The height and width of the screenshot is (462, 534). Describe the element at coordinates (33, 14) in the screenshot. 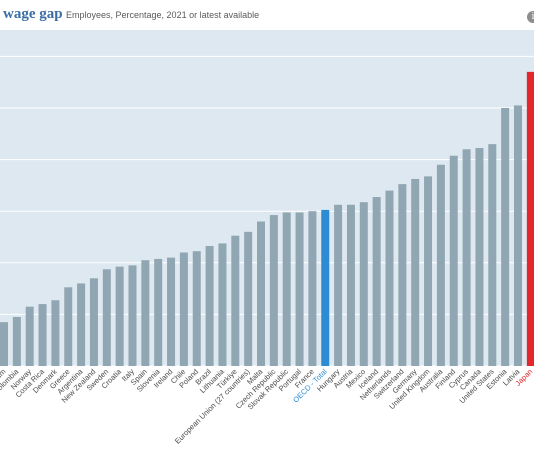

I see `chart-title: wage gap` at that location.